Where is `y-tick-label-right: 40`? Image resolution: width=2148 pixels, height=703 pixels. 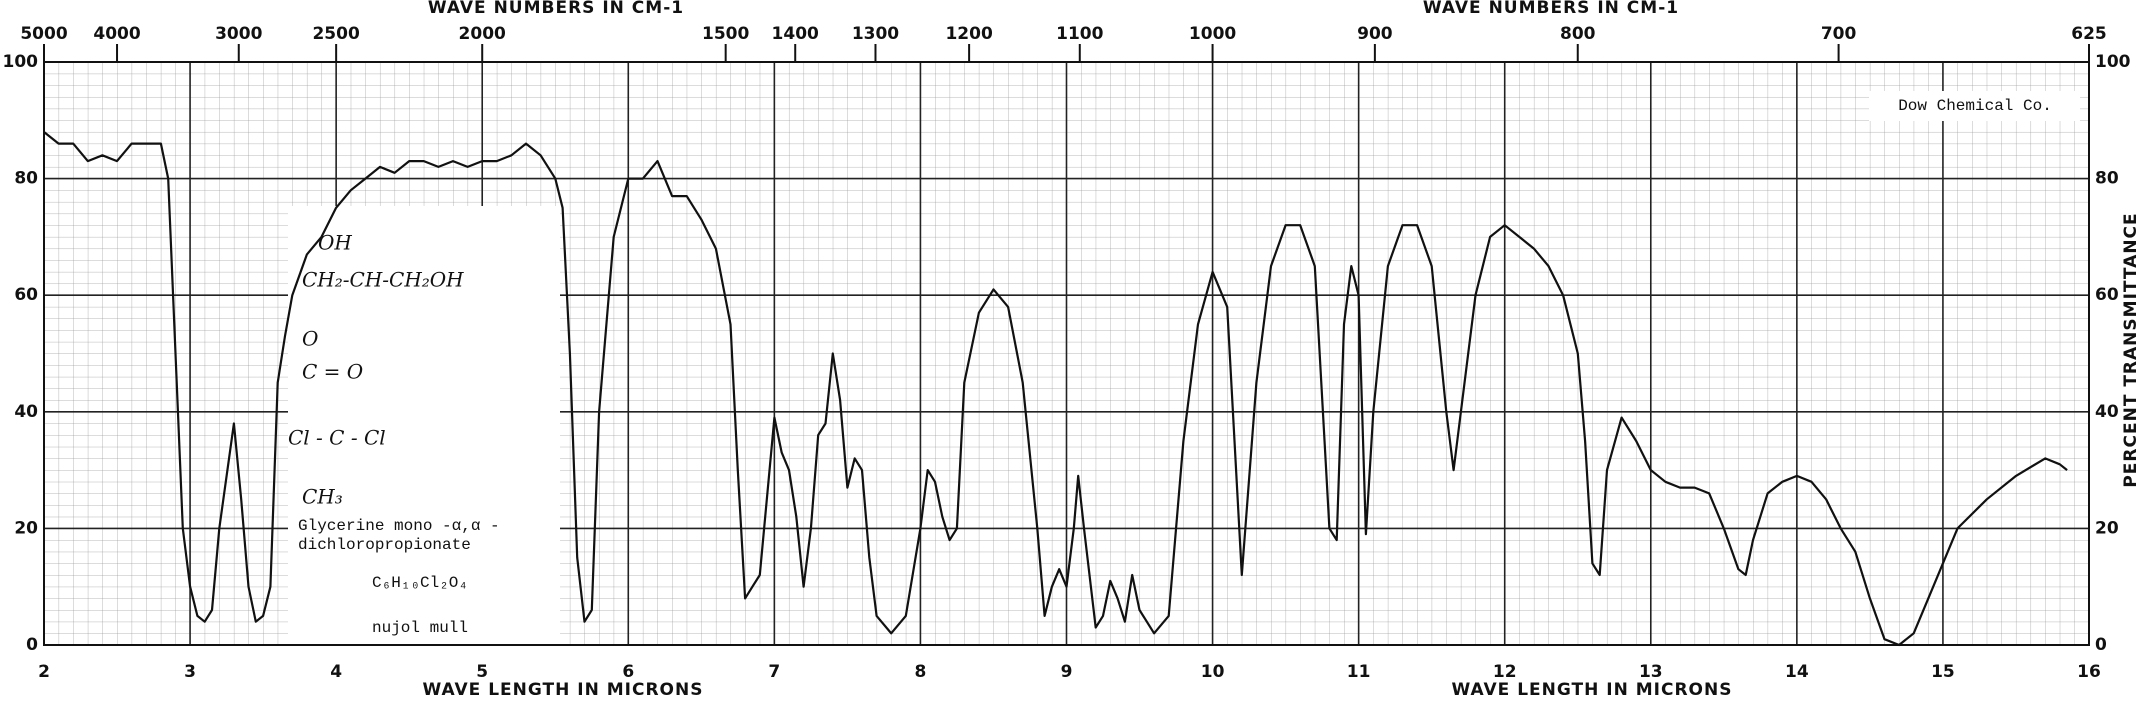 y-tick-label-right: 40 is located at coordinates (2107, 412).